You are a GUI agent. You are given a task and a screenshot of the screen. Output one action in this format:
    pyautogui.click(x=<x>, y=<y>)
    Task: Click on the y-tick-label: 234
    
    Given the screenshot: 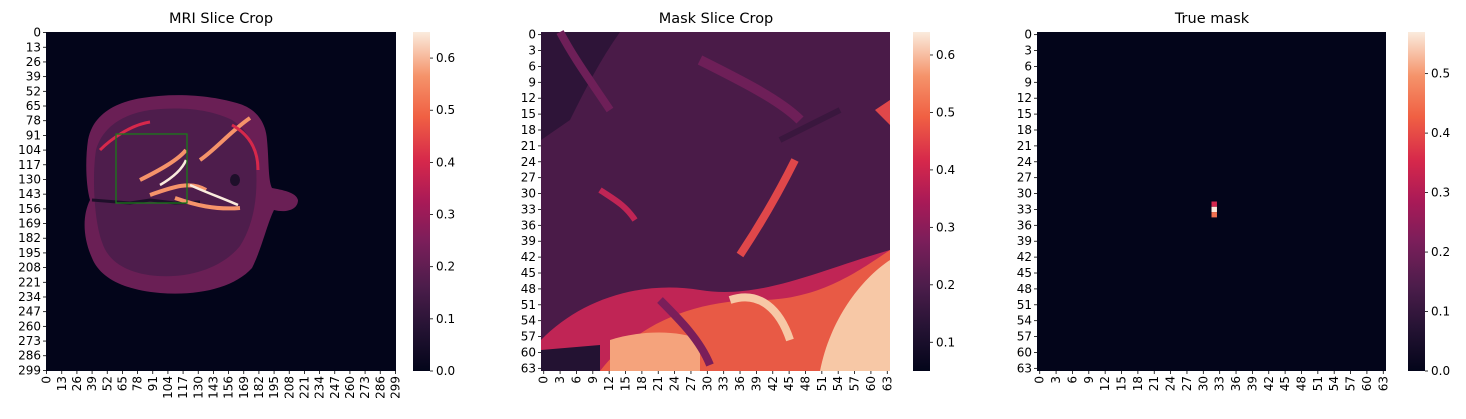 What is the action you would take?
    pyautogui.click(x=29, y=297)
    